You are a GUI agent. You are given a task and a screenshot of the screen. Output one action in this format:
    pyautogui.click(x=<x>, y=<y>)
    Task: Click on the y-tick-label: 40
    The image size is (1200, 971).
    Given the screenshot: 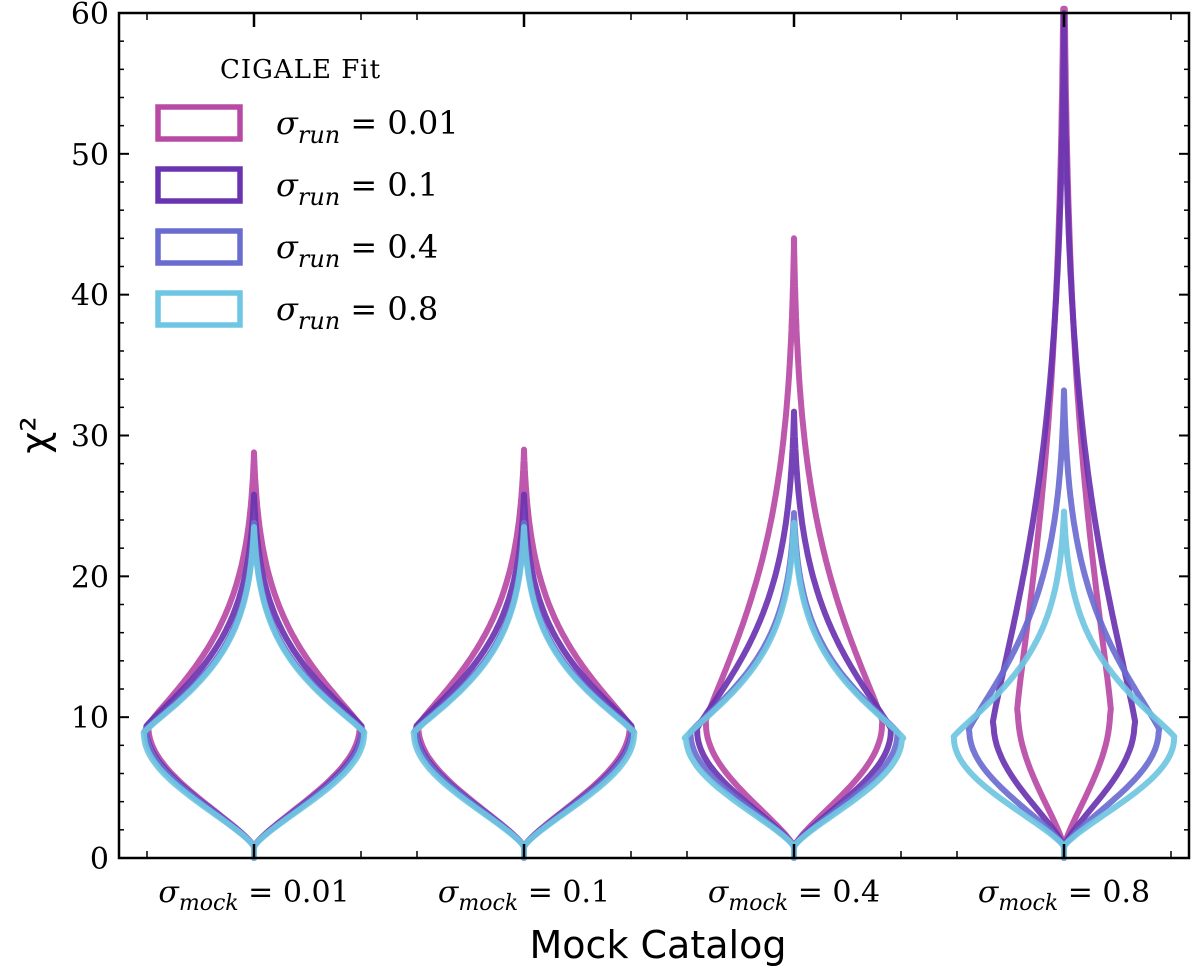 What is the action you would take?
    pyautogui.click(x=90, y=296)
    